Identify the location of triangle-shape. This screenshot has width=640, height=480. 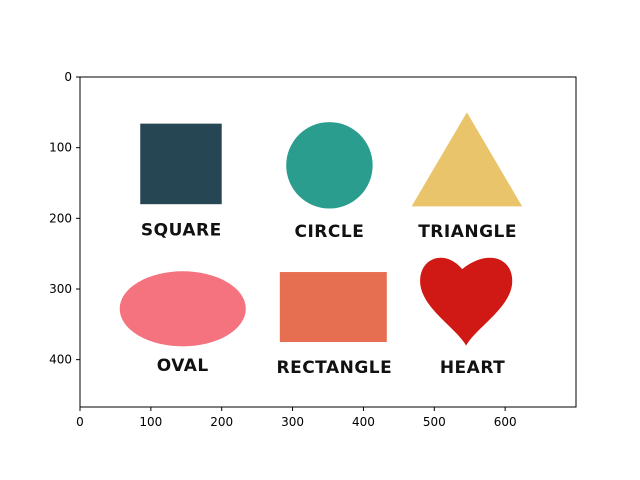
(467, 159).